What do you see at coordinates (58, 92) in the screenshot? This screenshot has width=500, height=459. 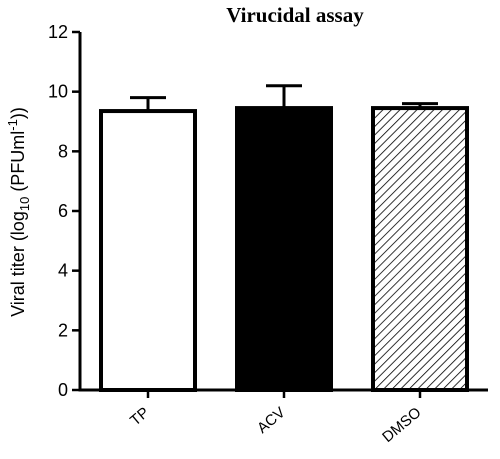 I see `y-tick-label: 10` at bounding box center [58, 92].